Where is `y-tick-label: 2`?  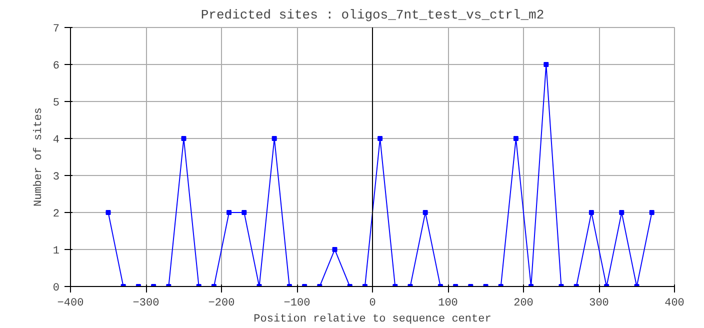
y-tick-label: 2 is located at coordinates (56, 214).